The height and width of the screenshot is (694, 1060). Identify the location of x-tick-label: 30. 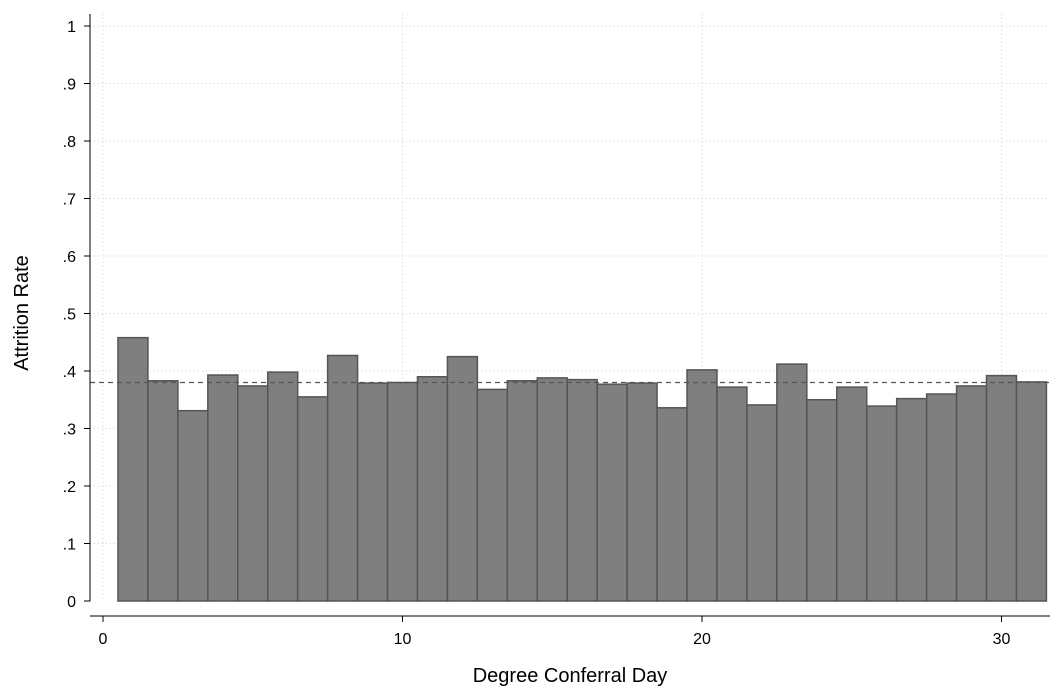
(1002, 639).